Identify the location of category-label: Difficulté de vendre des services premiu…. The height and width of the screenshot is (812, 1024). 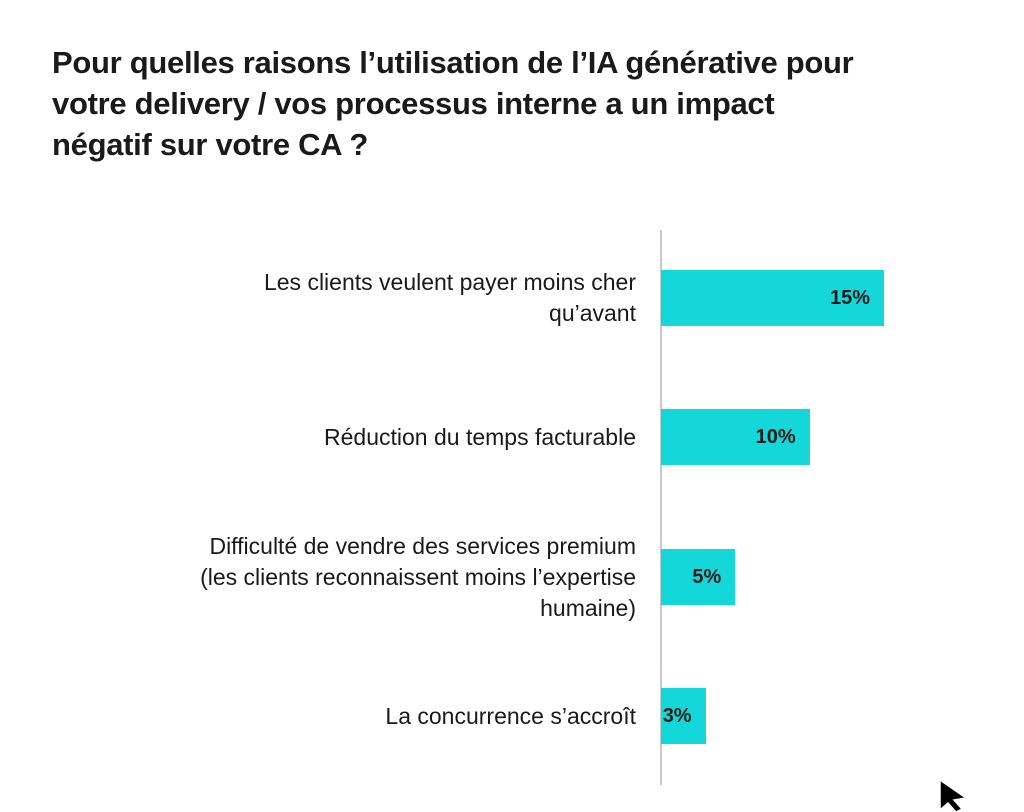
(418, 576).